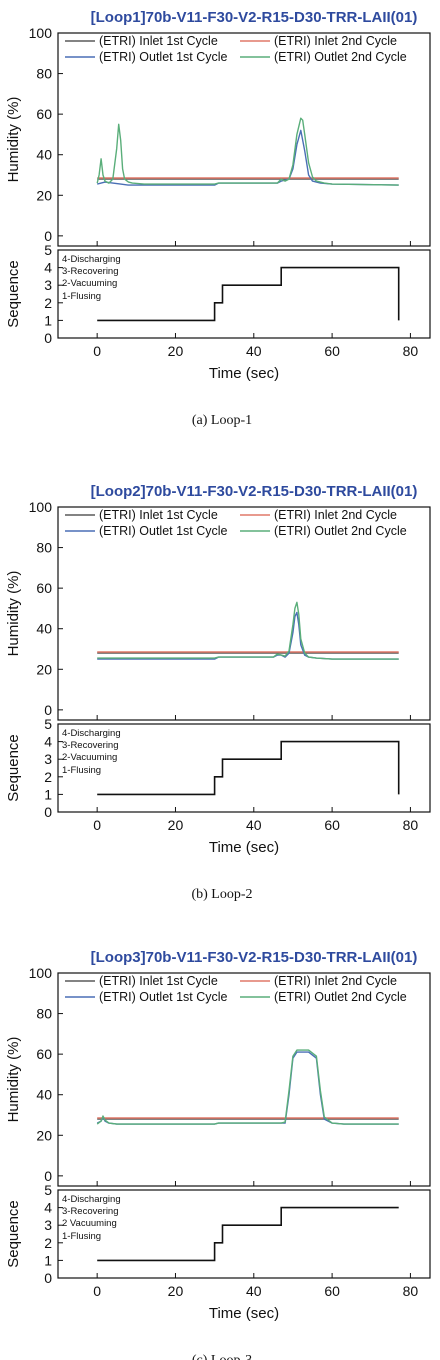 This screenshot has width=440, height=1360. Describe the element at coordinates (89, 1223) in the screenshot. I see `sequence-annotation: 2 Vacuuming` at that location.